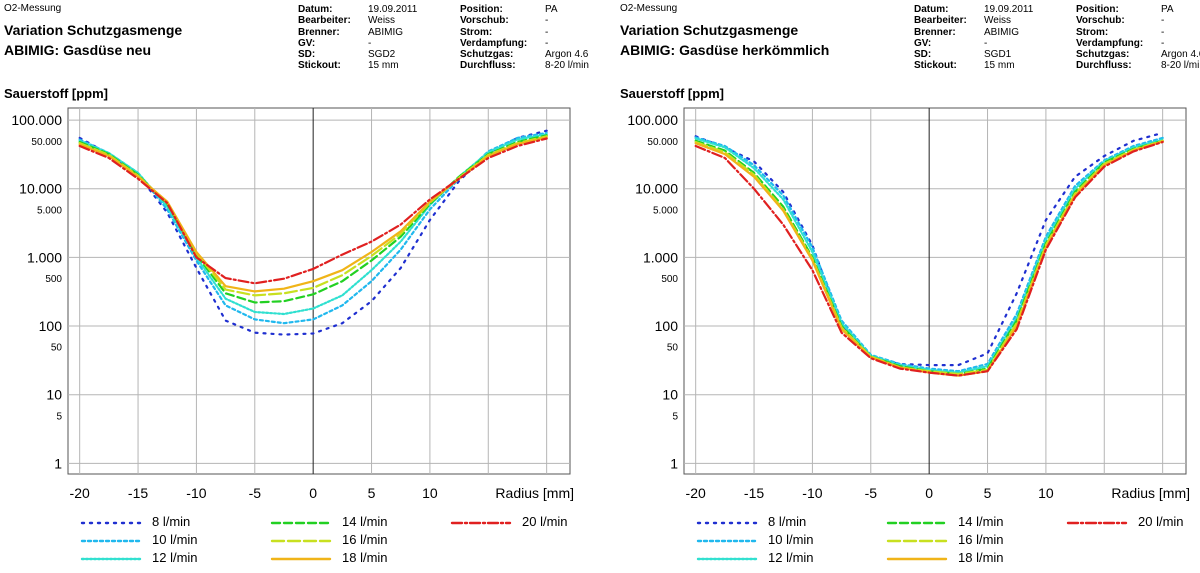 The width and height of the screenshot is (1200, 573). What do you see at coordinates (56, 93) in the screenshot?
I see `y-axis-label: Sauerstoff [ppm]` at bounding box center [56, 93].